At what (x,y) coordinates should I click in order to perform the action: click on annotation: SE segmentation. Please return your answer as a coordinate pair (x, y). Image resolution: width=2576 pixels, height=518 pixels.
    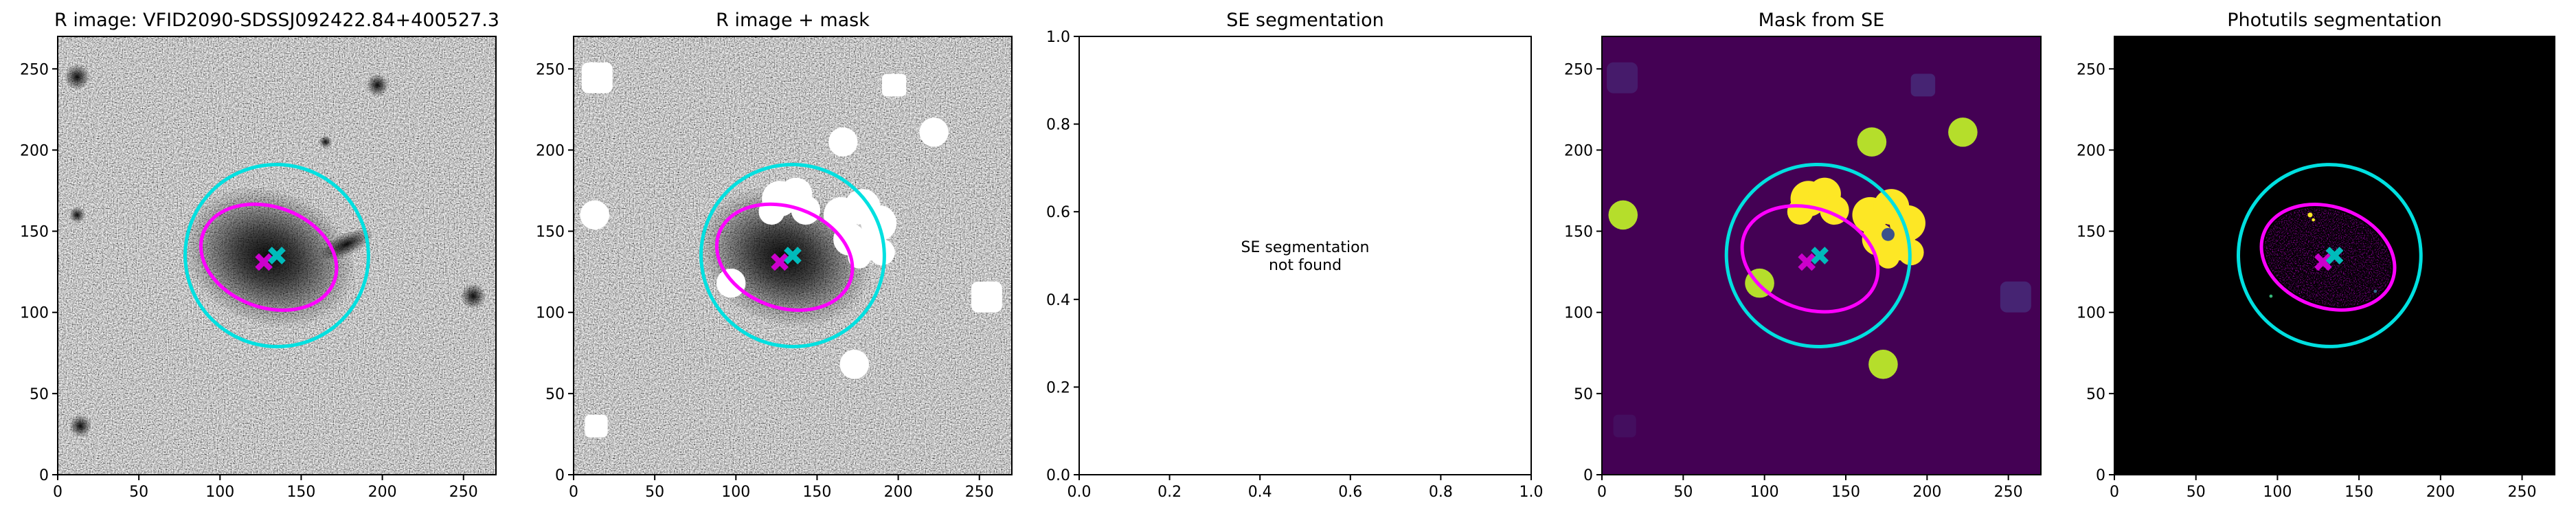
    Looking at the image, I should click on (1305, 247).